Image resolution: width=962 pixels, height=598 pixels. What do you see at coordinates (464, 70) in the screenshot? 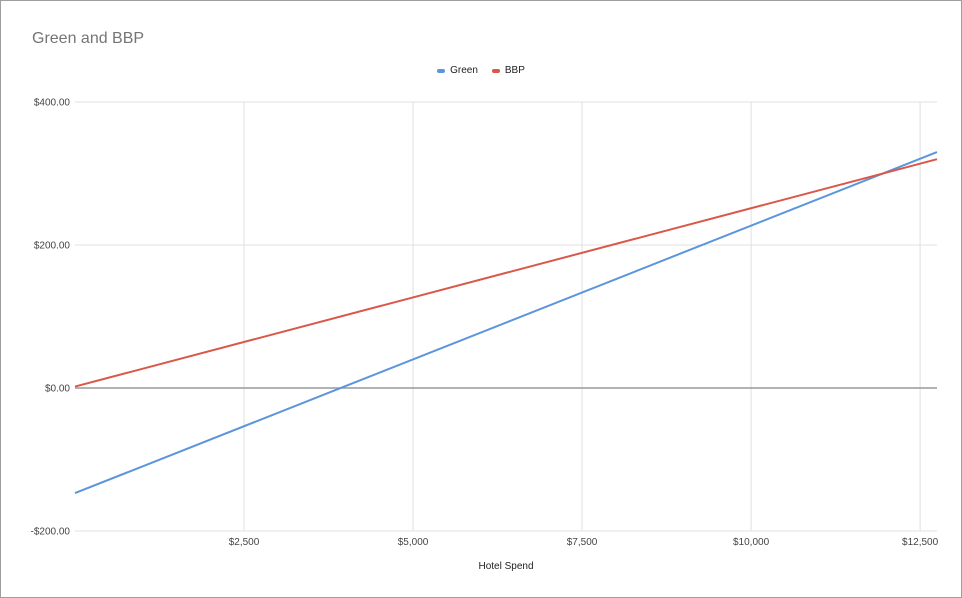
I see `legend-label-green: Green` at bounding box center [464, 70].